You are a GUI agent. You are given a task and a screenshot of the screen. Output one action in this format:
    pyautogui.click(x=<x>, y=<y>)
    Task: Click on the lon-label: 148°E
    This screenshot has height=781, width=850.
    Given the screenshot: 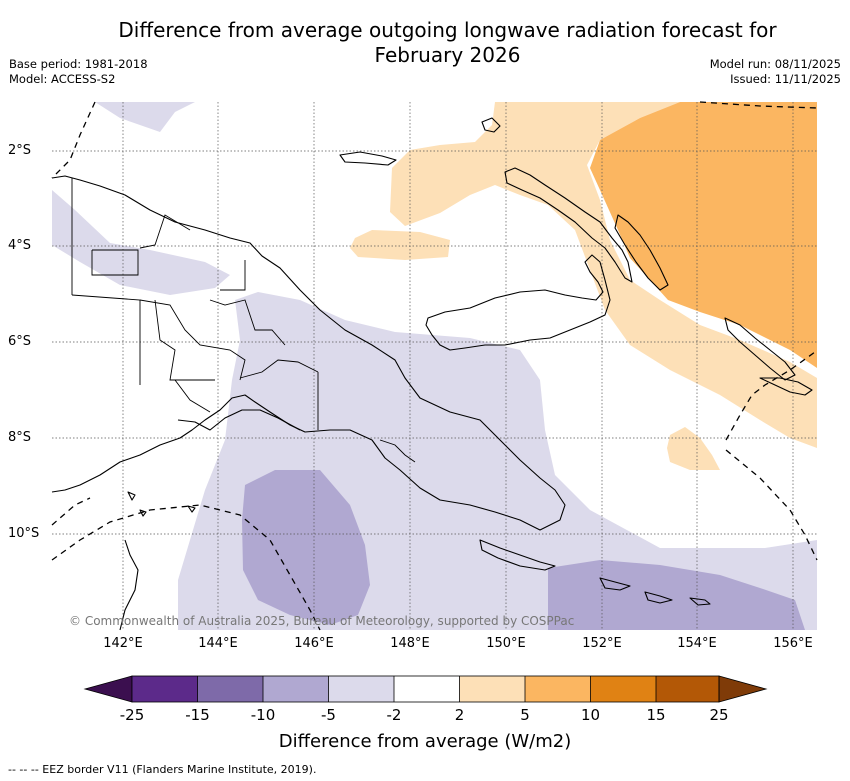 What is the action you would take?
    pyautogui.click(x=410, y=643)
    